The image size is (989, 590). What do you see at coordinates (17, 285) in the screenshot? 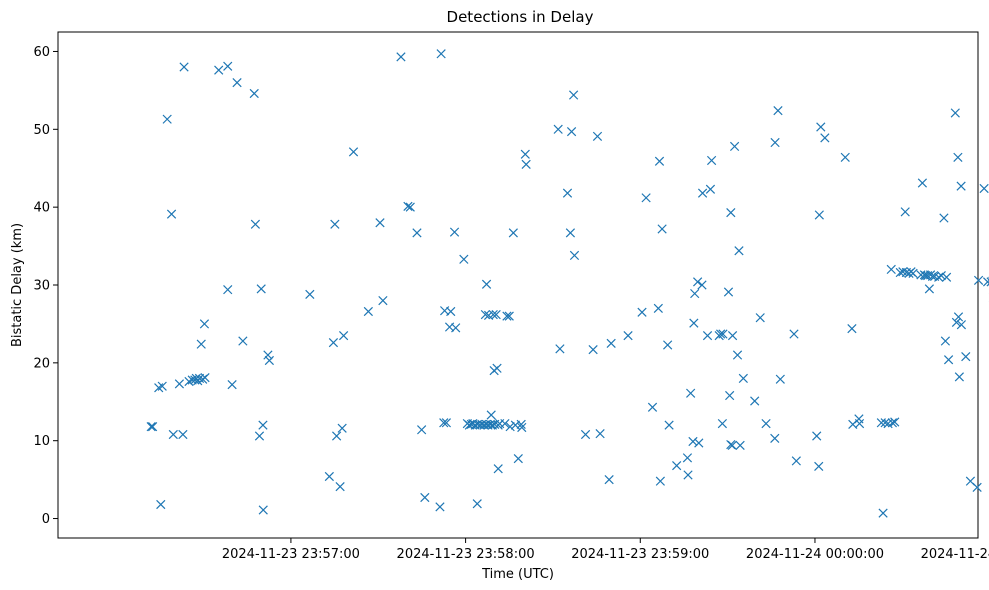
I see `y-axis-label: Bistatic Delay (km)` at bounding box center [17, 285].